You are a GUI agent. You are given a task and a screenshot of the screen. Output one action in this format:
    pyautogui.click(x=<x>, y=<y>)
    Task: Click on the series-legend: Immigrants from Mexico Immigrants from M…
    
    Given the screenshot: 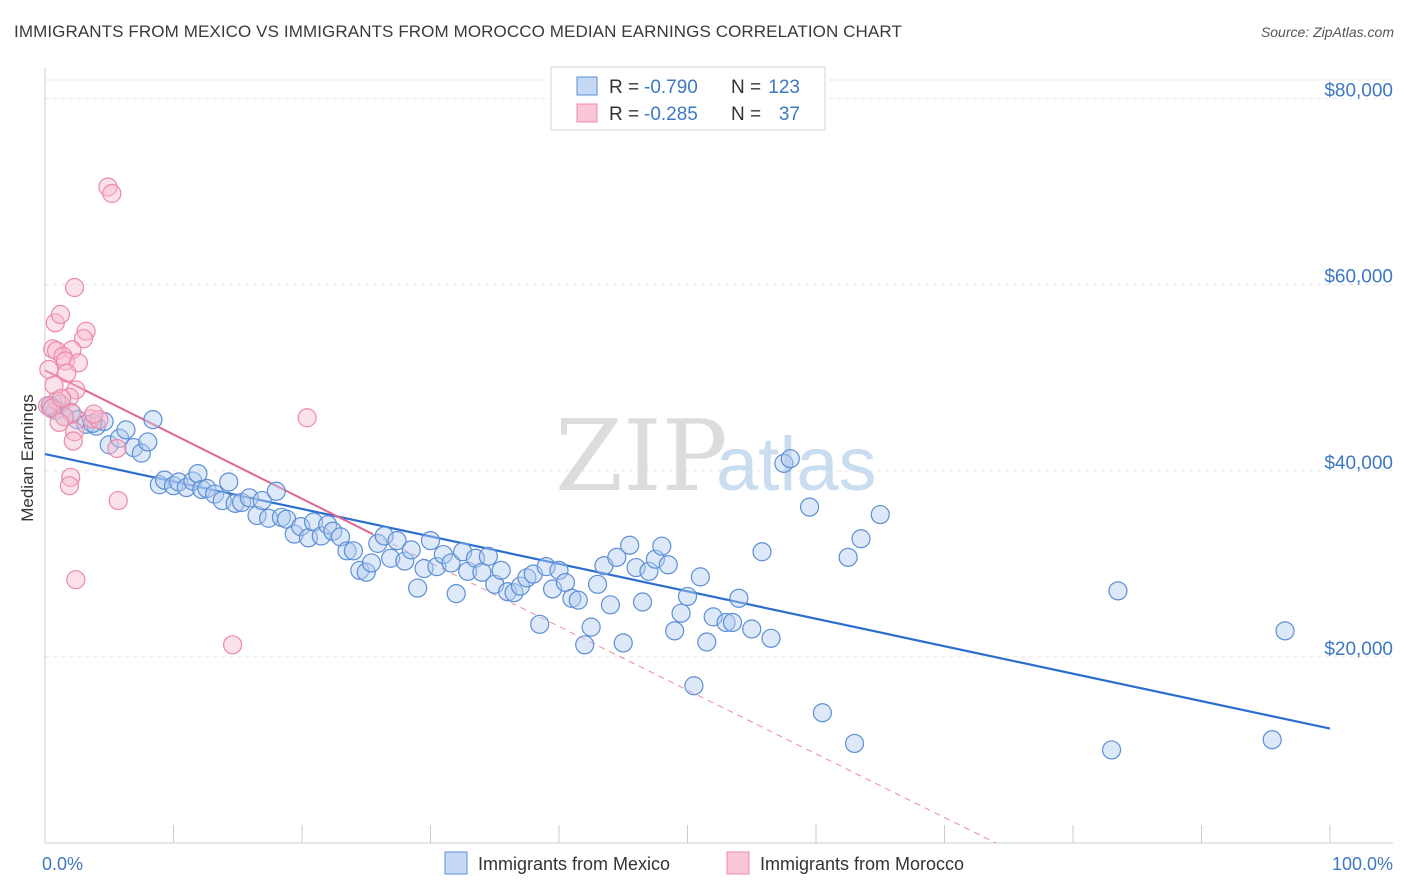 What is the action you would take?
    pyautogui.click(x=704, y=863)
    